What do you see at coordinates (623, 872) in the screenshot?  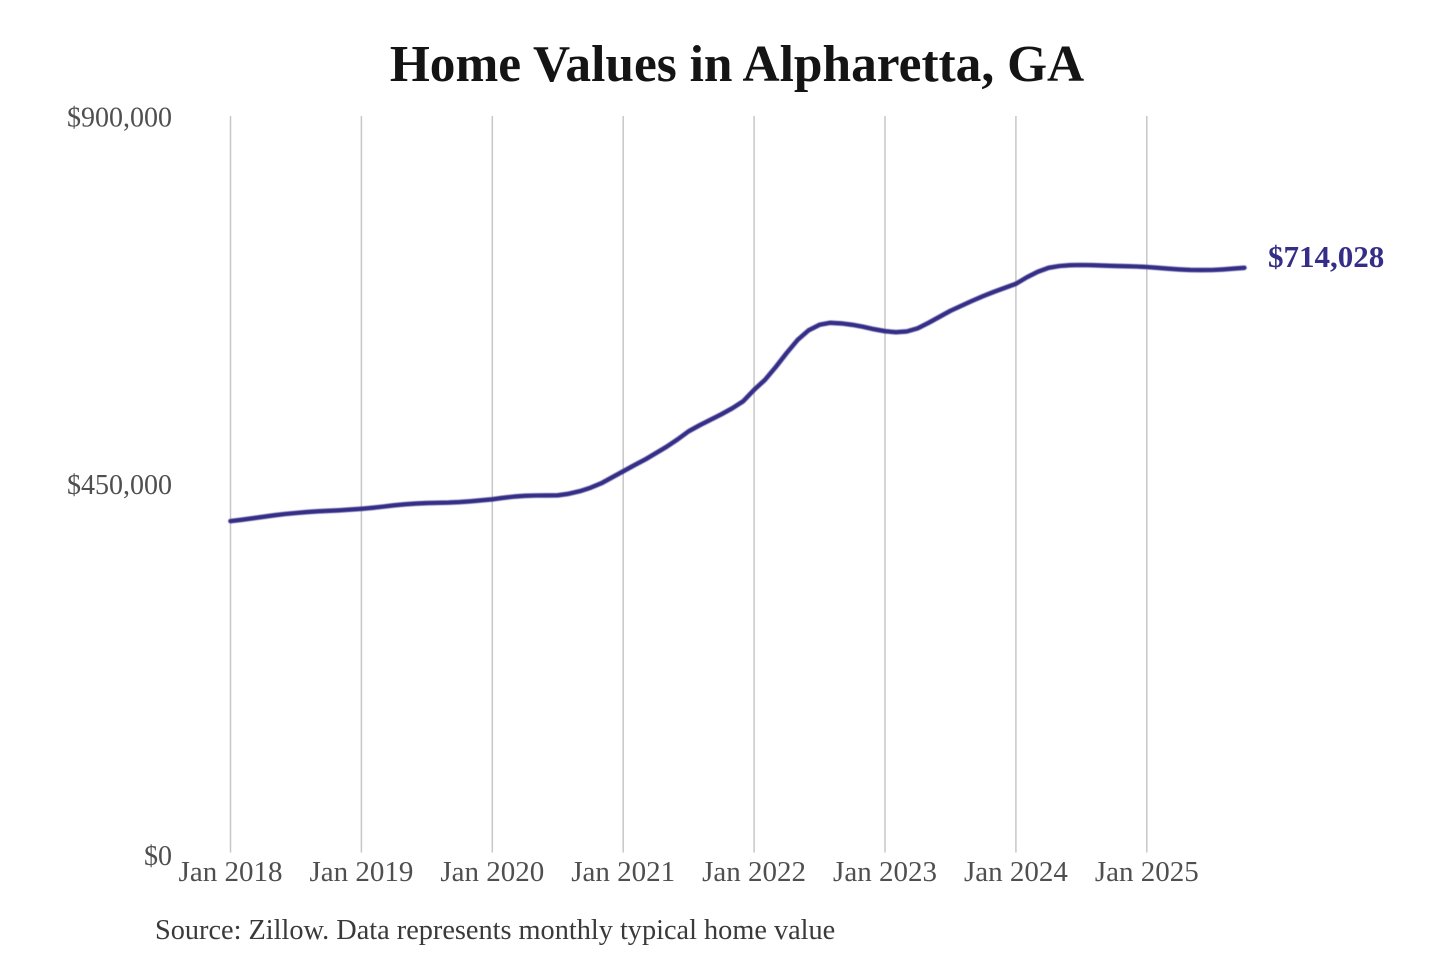 I see `svg-text: Jan 2021` at bounding box center [623, 872].